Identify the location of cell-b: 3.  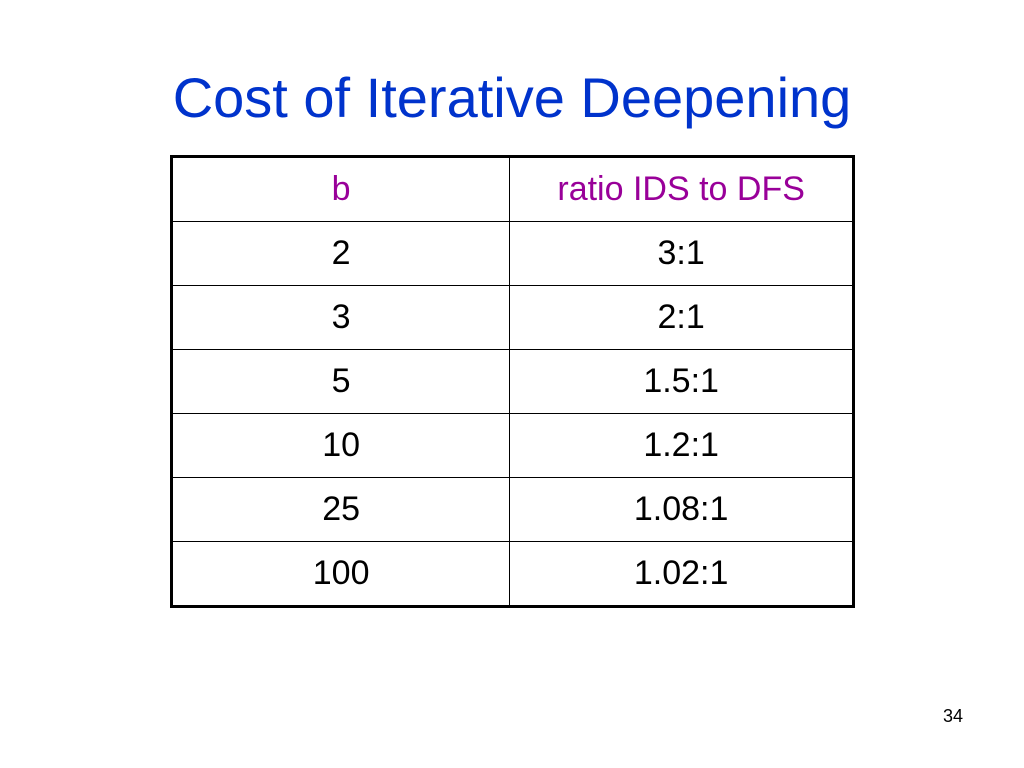
(340, 317).